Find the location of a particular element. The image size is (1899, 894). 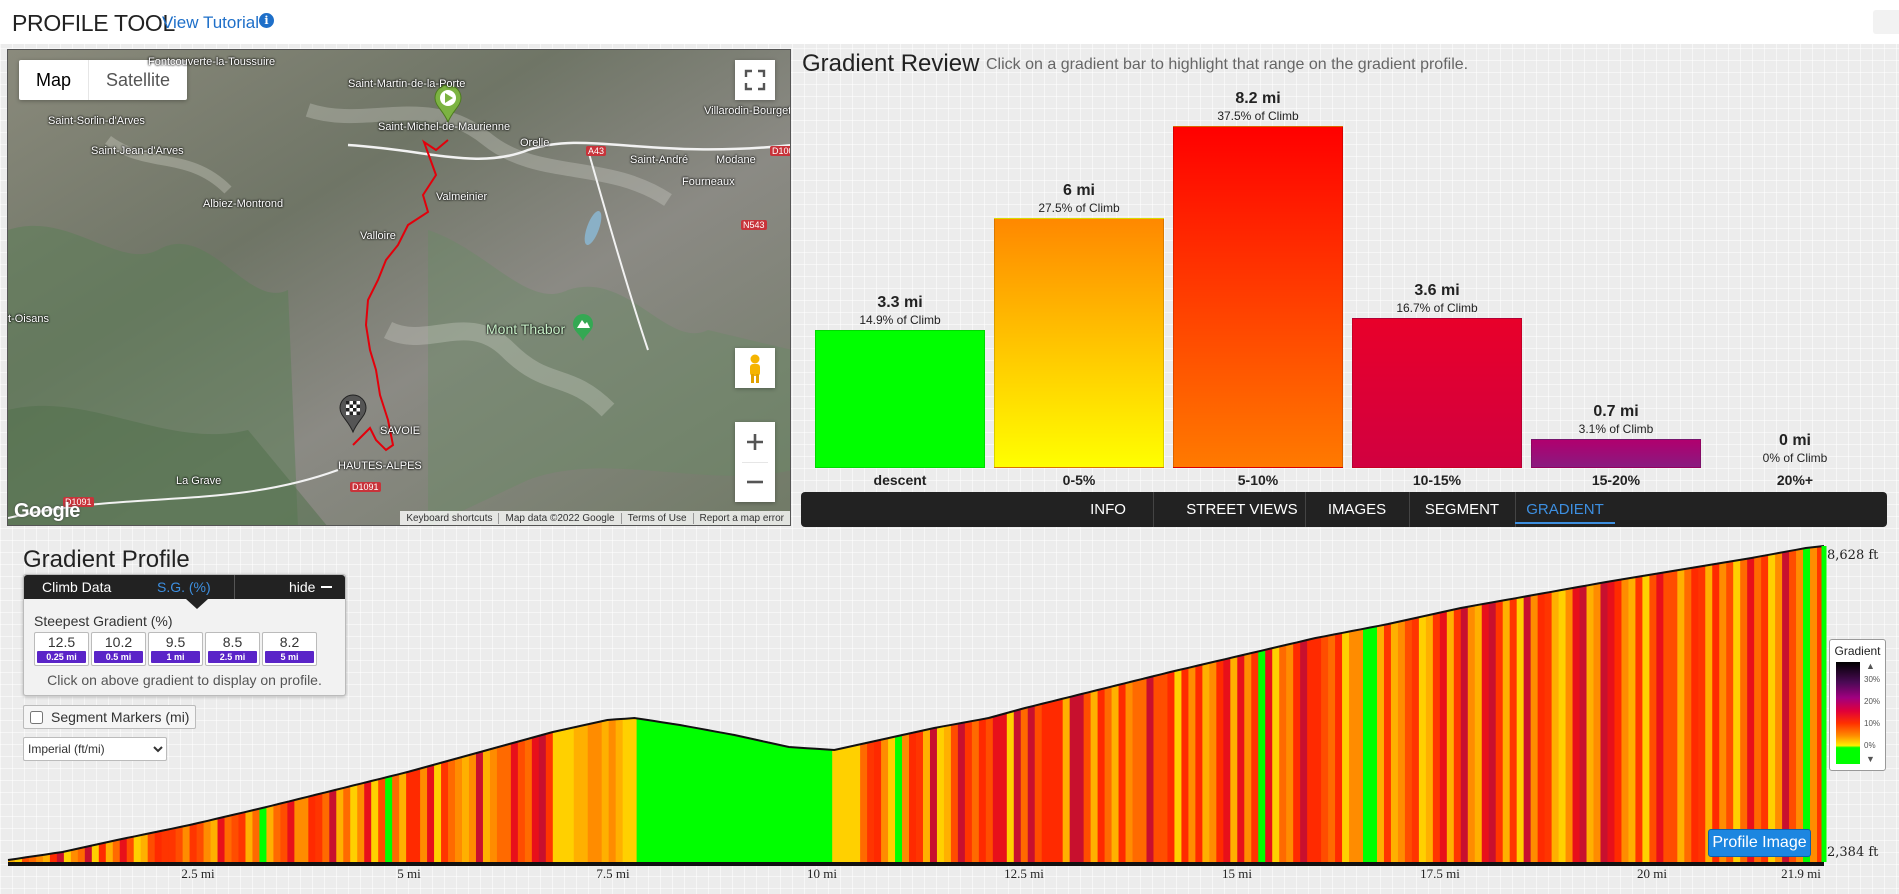

start-marker-icon is located at coordinates (448, 104).